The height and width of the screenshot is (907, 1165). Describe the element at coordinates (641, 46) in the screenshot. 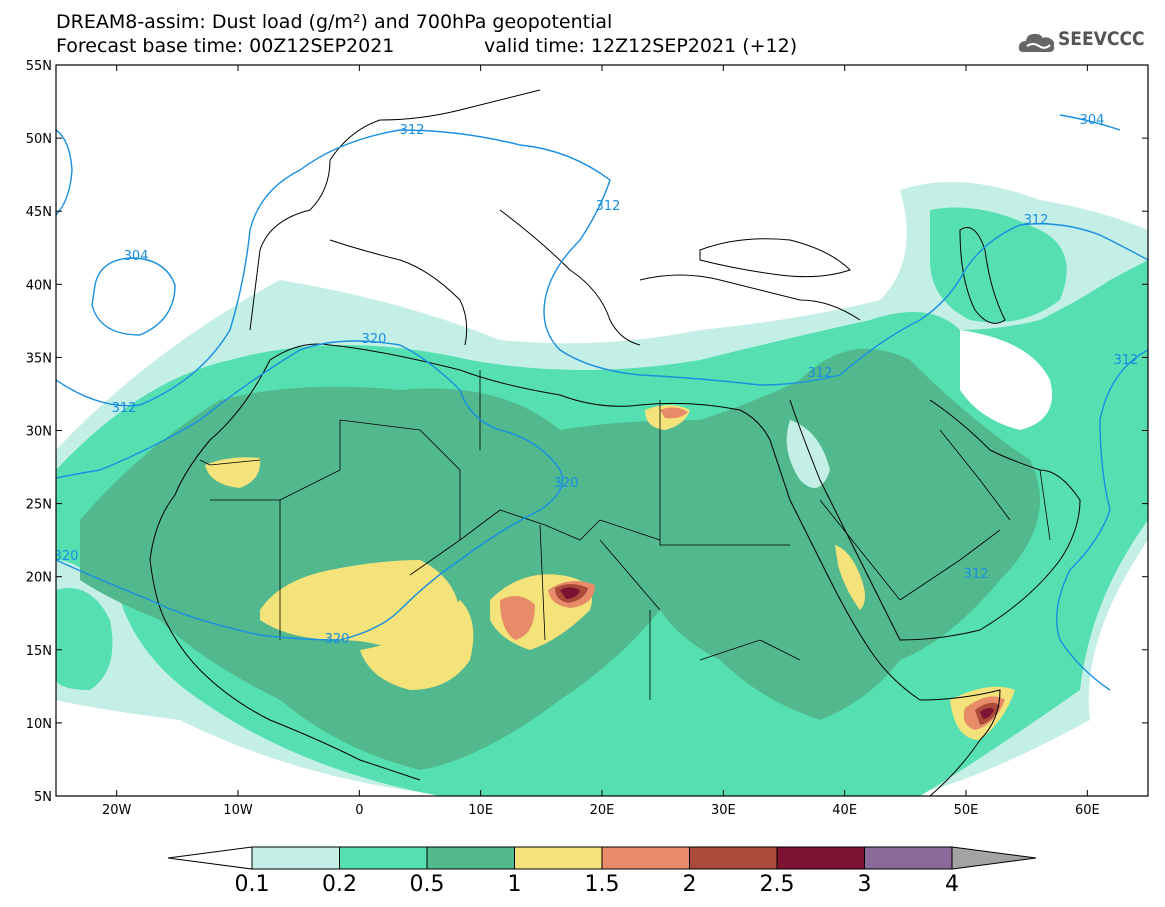

I see `valid-time: valid time: 12Z12SEP2021 (+12)` at that location.